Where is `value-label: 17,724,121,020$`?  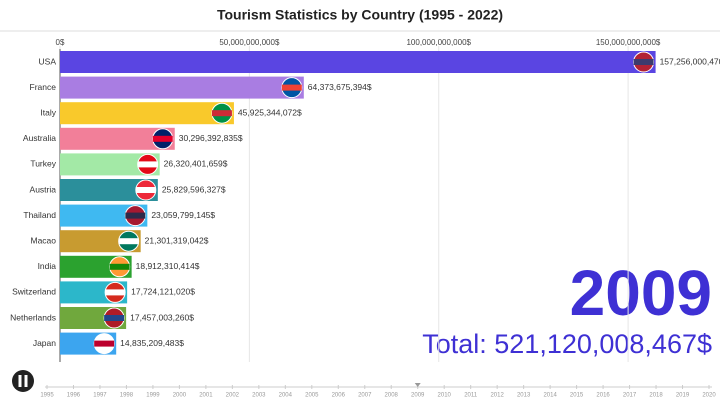 value-label: 17,724,121,020$ is located at coordinates (163, 292).